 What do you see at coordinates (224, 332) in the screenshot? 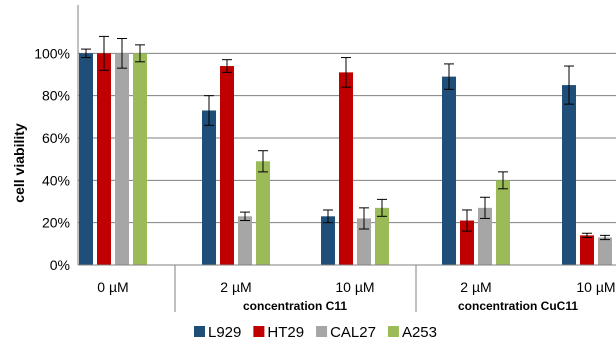
I see `legend-label: L929` at bounding box center [224, 332].